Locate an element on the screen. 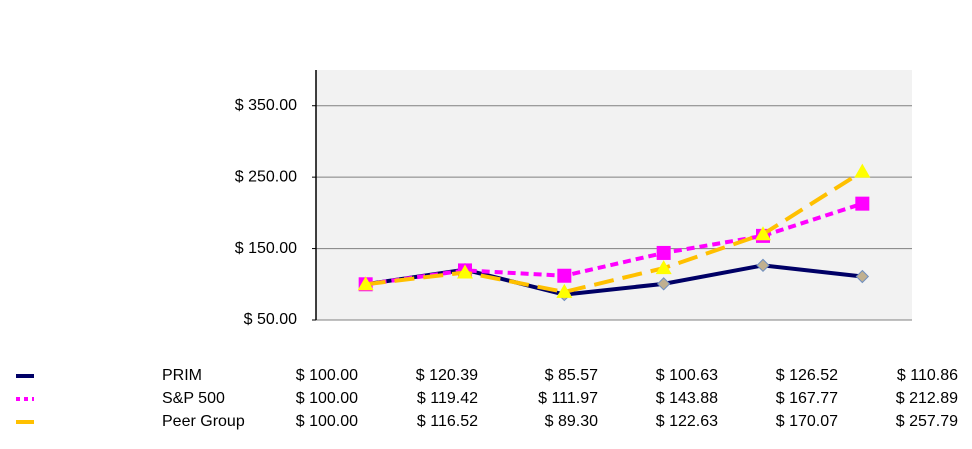  table-value: $ 111.97 is located at coordinates (568, 398).